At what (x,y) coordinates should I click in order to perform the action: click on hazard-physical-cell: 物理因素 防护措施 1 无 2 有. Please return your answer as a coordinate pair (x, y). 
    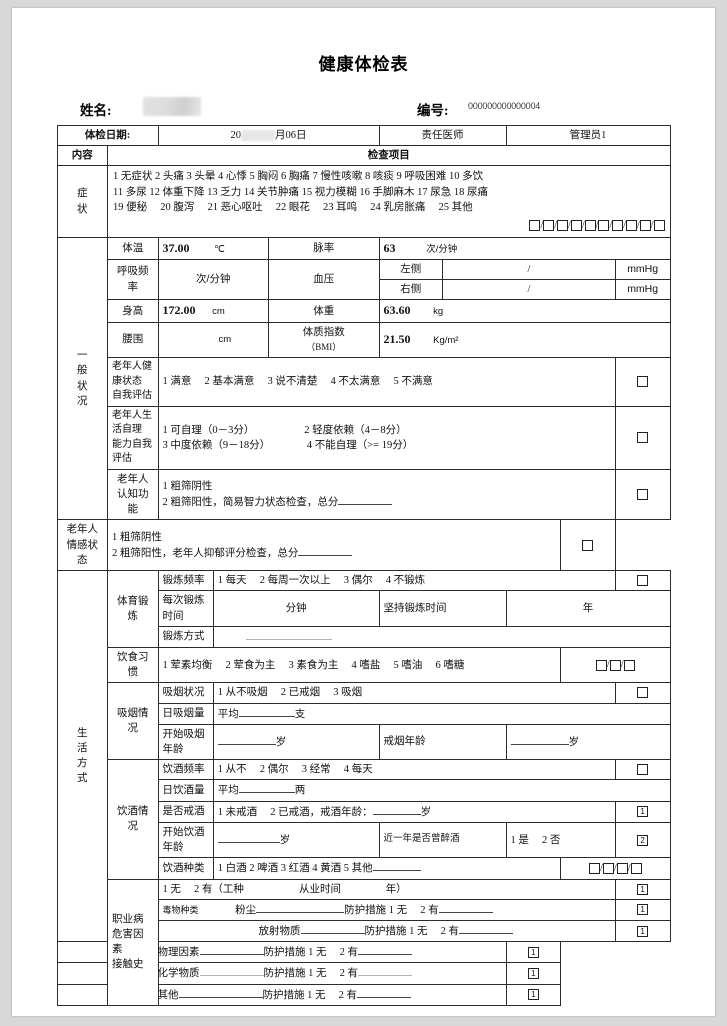
    Looking at the image, I should click on (281, 952).